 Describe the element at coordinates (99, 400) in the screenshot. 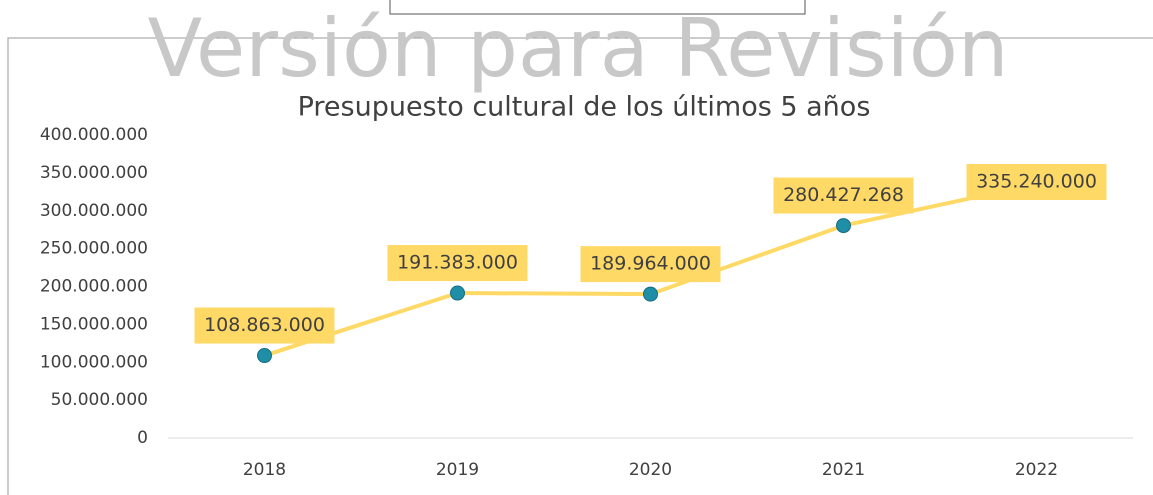

I see `y-tick-label: 50.000.000` at that location.